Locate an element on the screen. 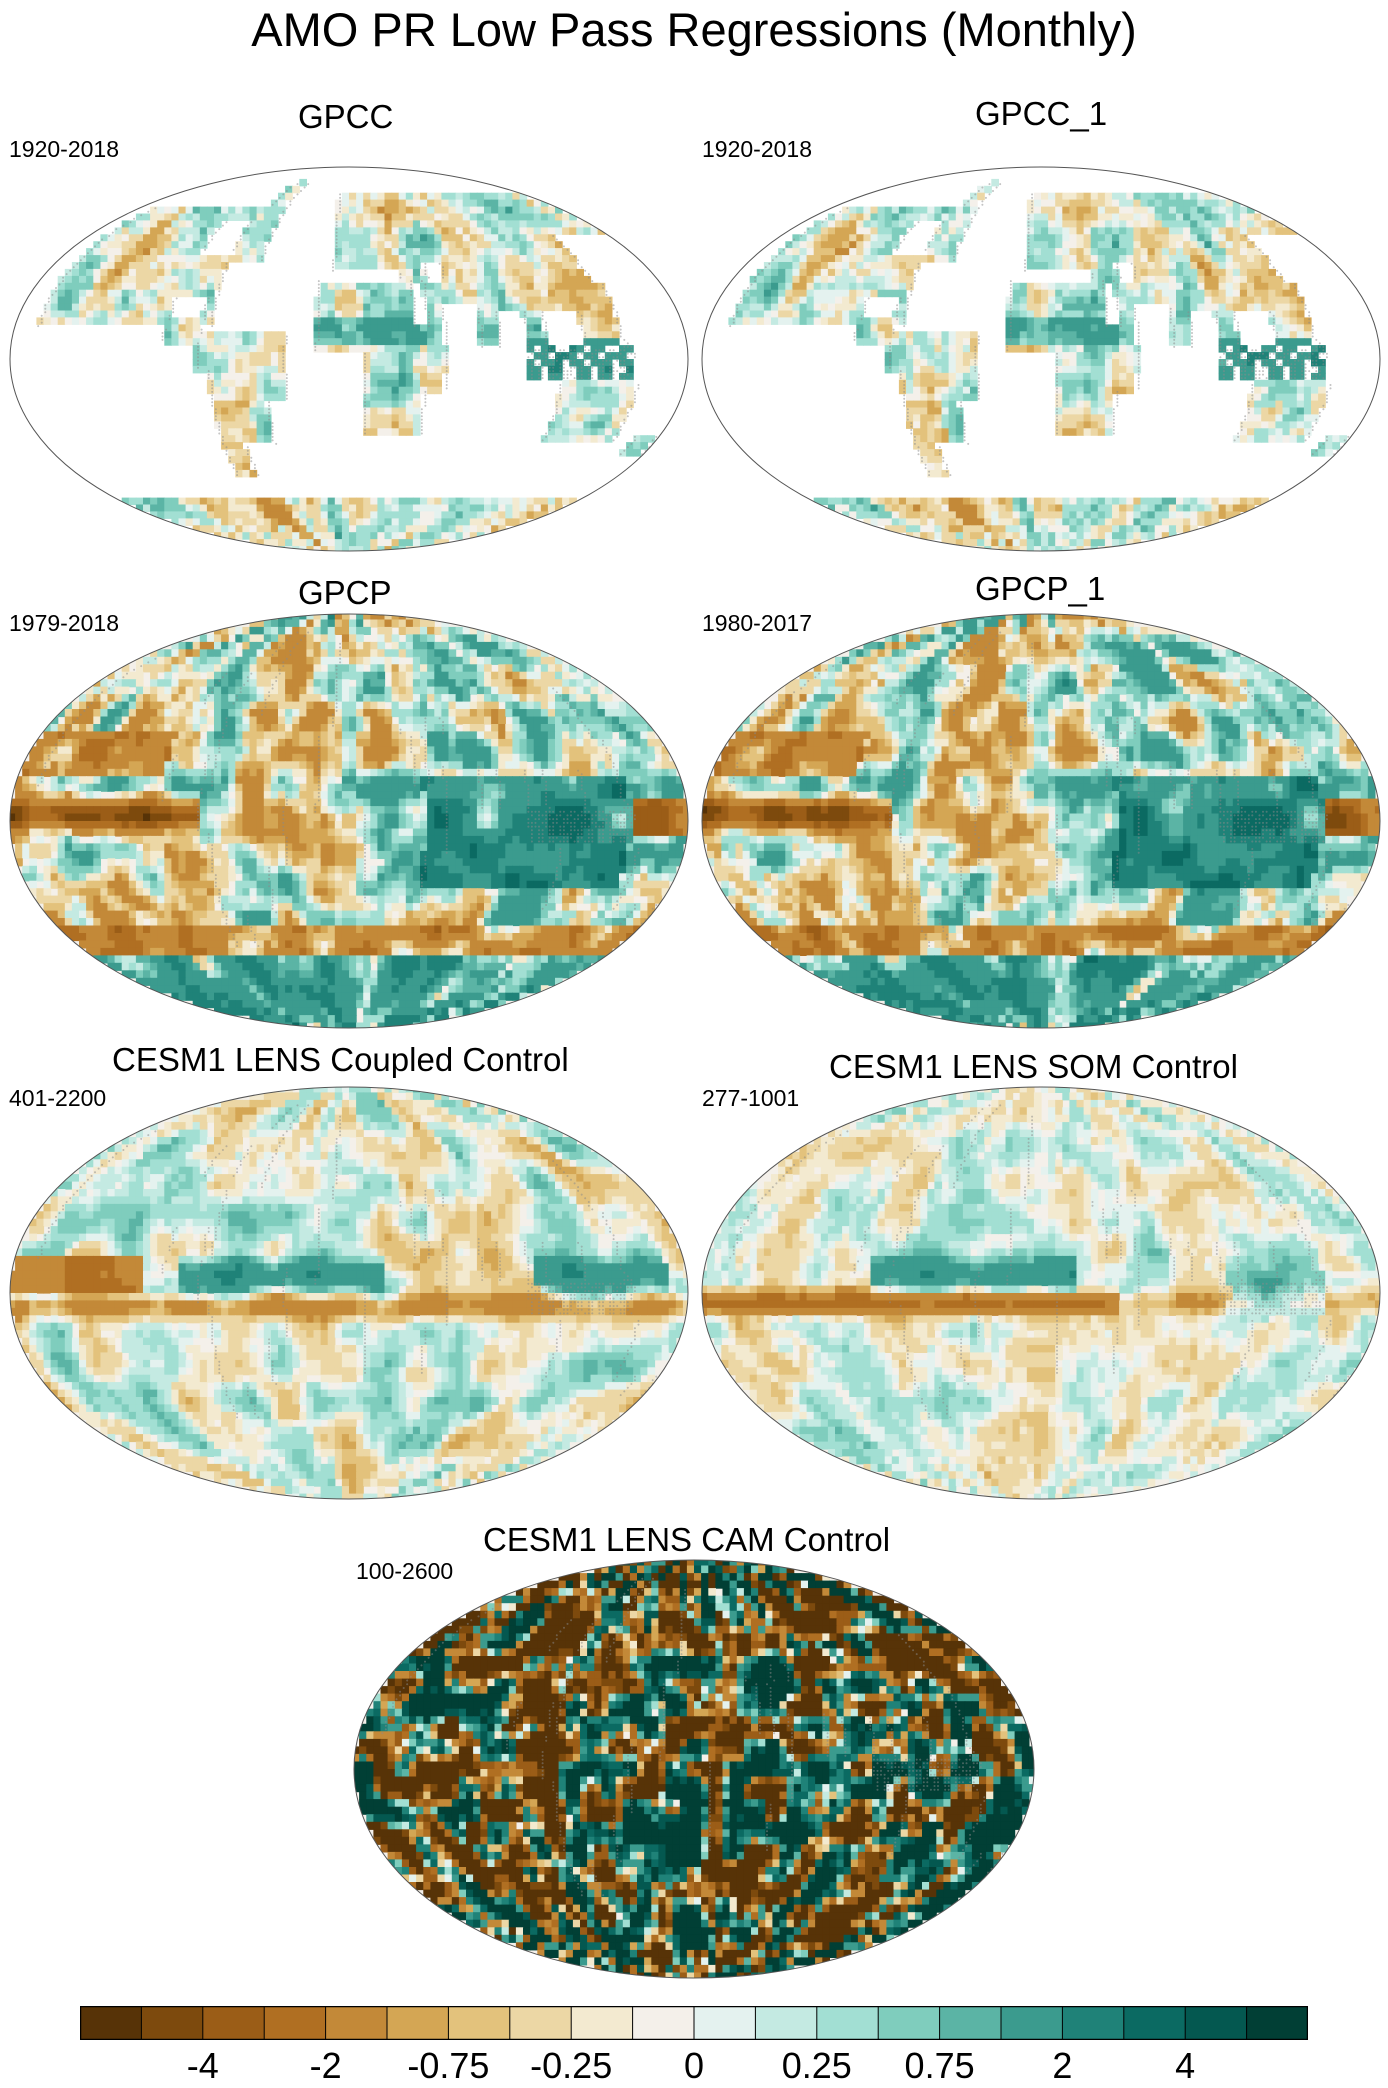 The width and height of the screenshot is (1388, 2088). colorbar-tick-label: 0.25 is located at coordinates (817, 2066).